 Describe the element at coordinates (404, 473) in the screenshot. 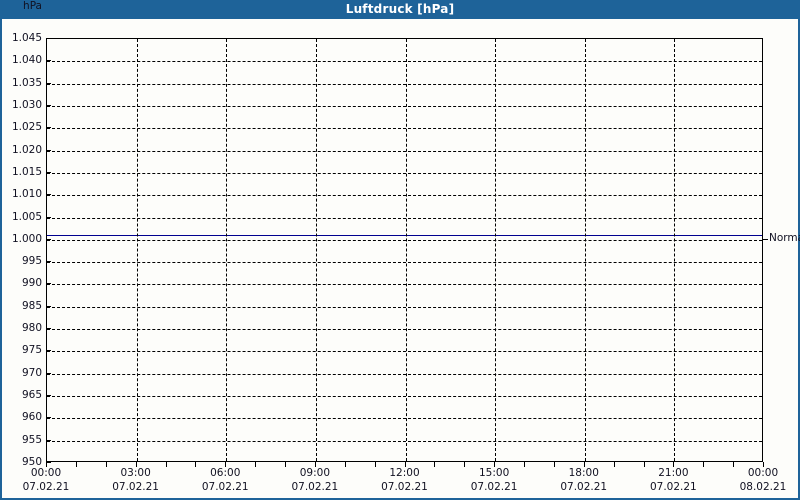

I see `x-axis-tick-time: 12:00` at that location.